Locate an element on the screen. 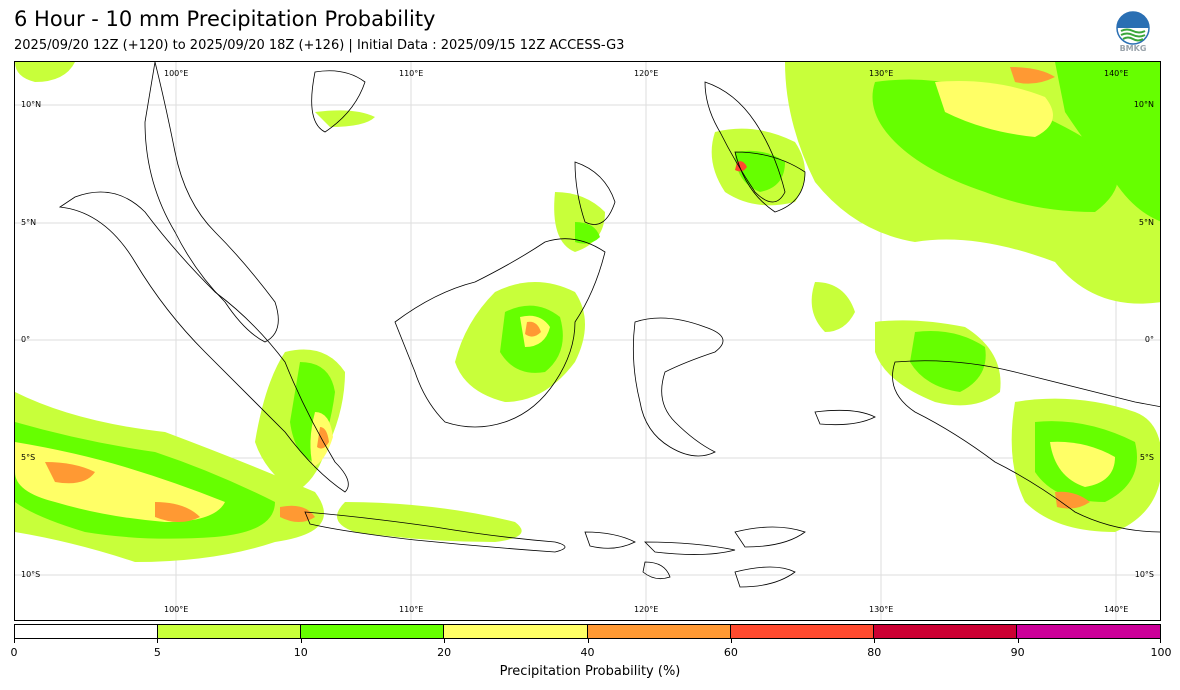 Image resolution: width=1180 pixels, height=690 pixels. lon-label-140e-bottom: 140°E is located at coordinates (1116, 609).